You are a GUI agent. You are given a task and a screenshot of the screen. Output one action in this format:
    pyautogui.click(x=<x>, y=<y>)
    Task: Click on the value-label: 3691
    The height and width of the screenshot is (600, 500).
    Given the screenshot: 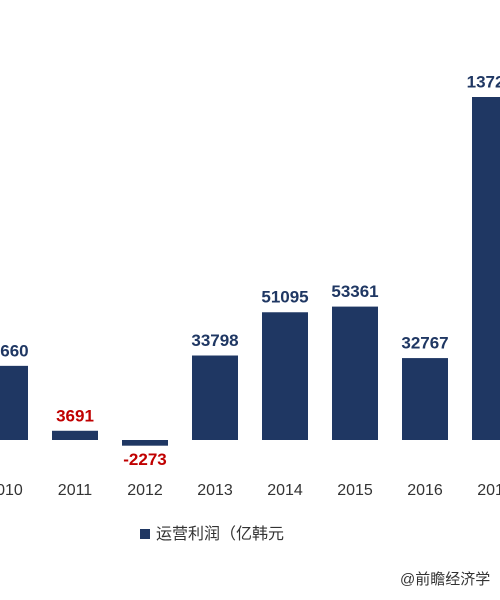 What is the action you would take?
    pyautogui.click(x=75, y=415)
    